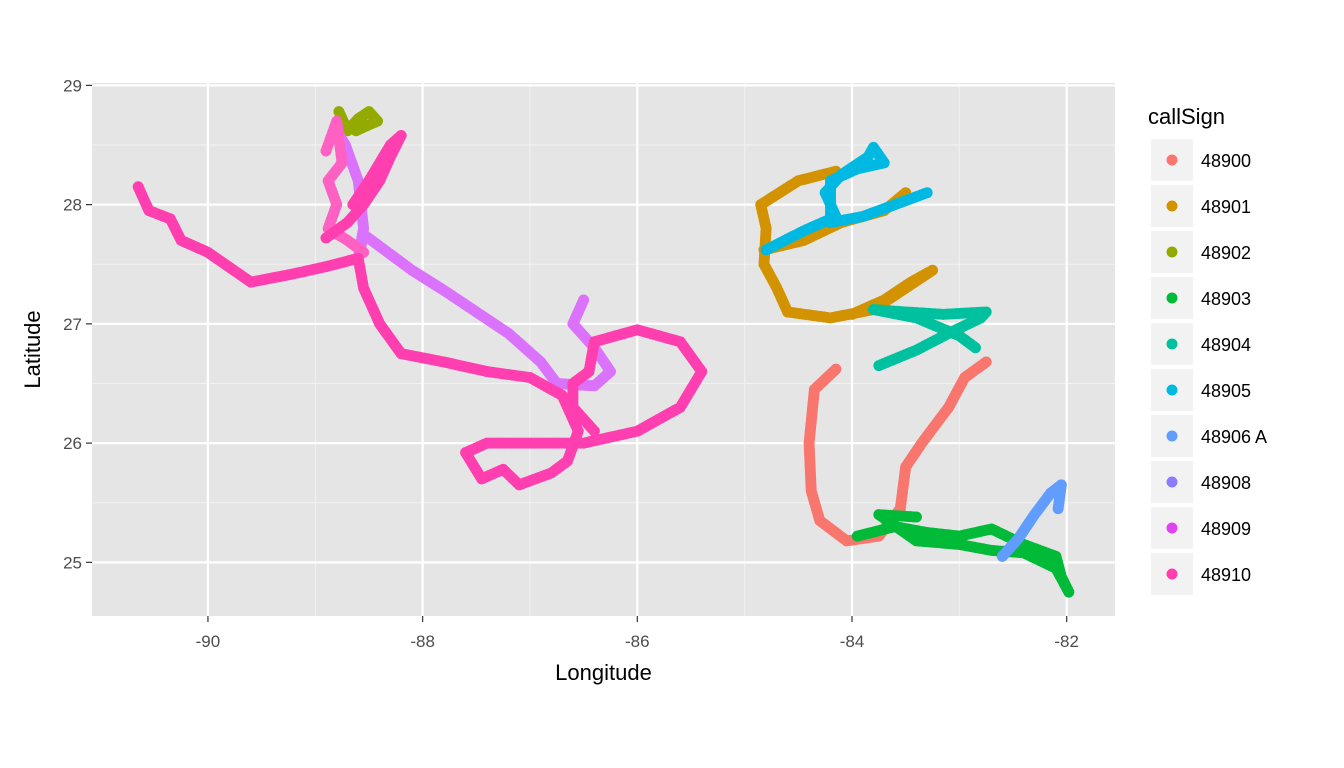 This screenshot has width=1344, height=768. Describe the element at coordinates (1186, 116) in the screenshot. I see `legend-title: callSign` at that location.